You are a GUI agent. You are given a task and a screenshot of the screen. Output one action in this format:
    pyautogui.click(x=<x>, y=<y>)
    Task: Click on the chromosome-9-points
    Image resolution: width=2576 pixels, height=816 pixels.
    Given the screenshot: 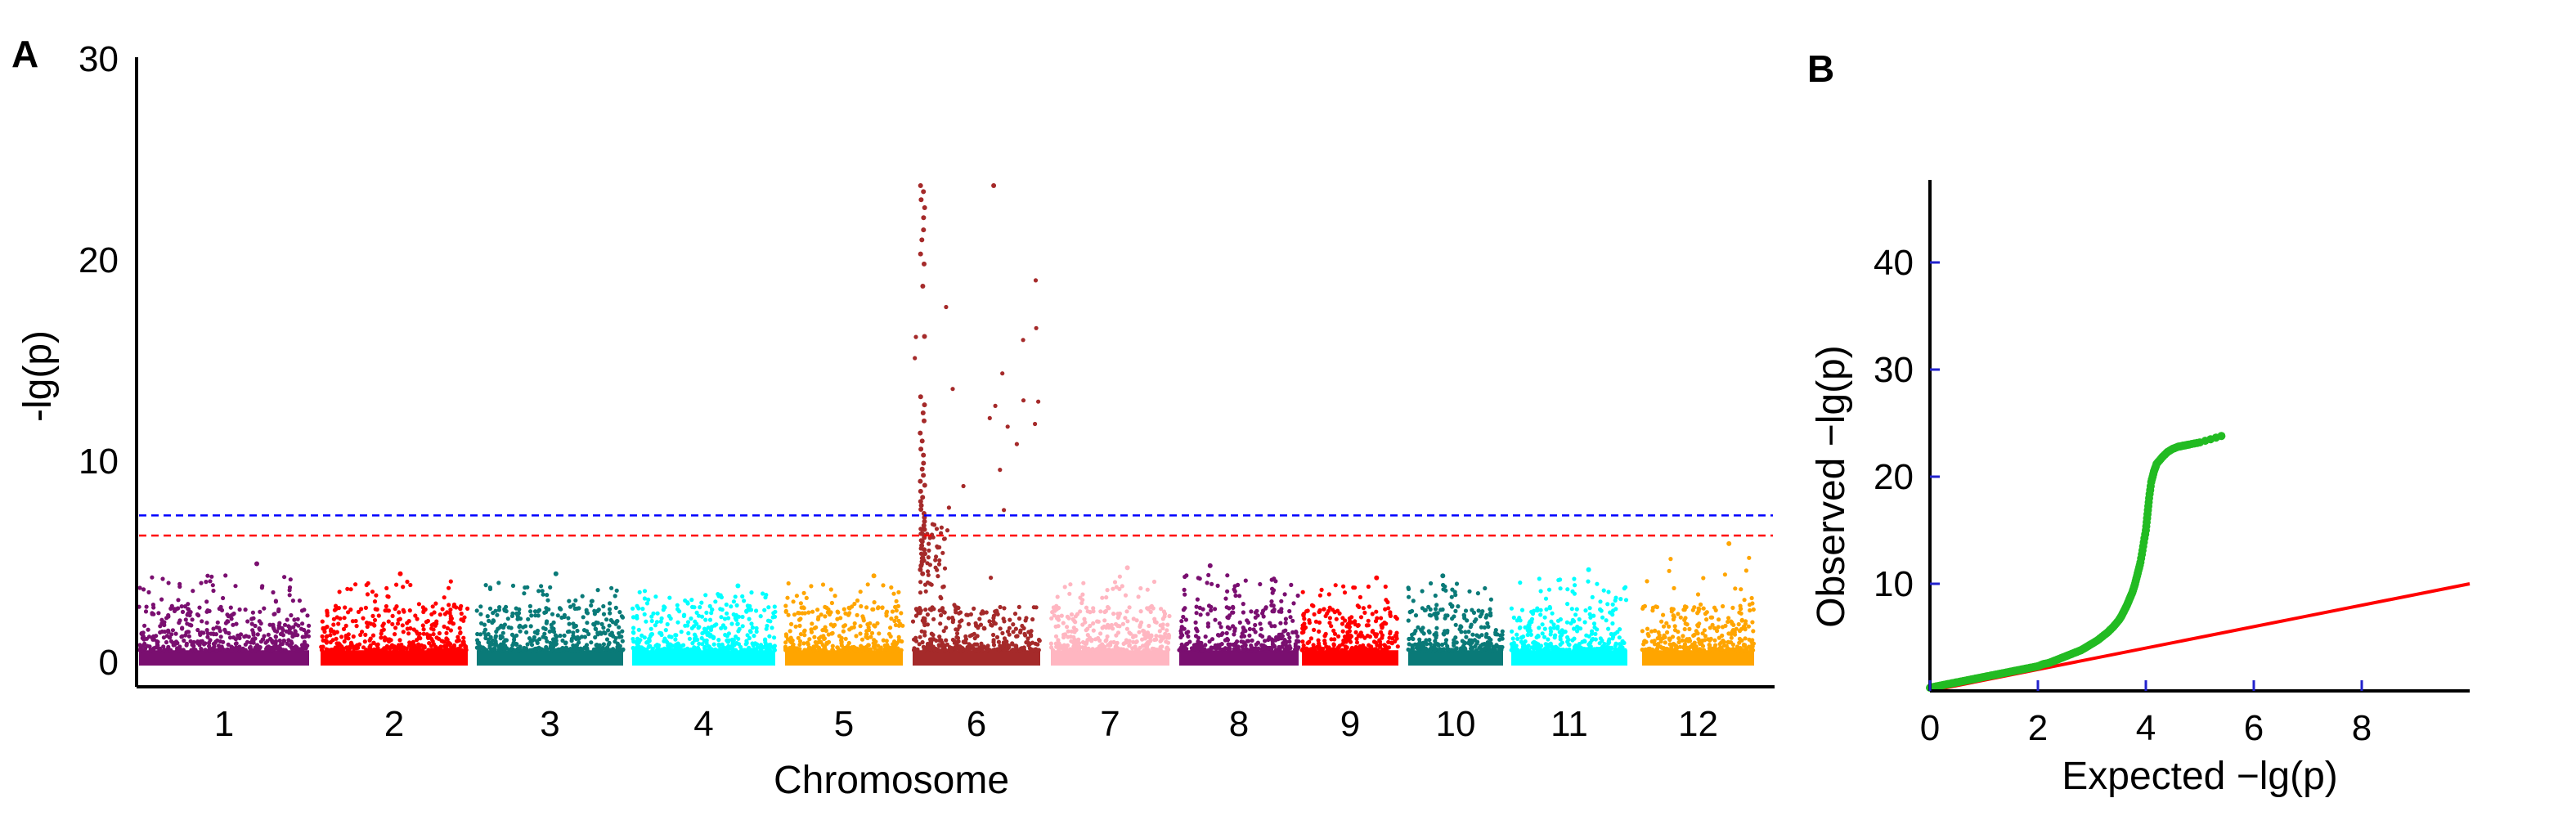 What is the action you would take?
    pyautogui.click(x=1349, y=614)
    